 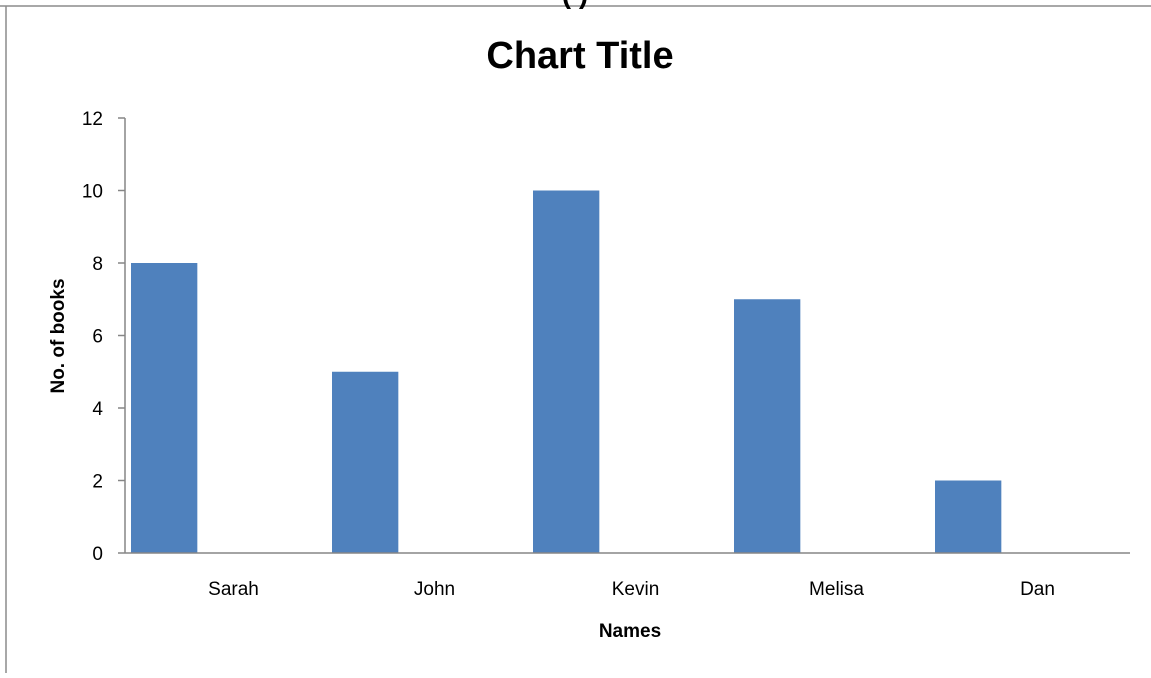 I want to click on y-axis-title: No. of books, so click(x=58, y=335).